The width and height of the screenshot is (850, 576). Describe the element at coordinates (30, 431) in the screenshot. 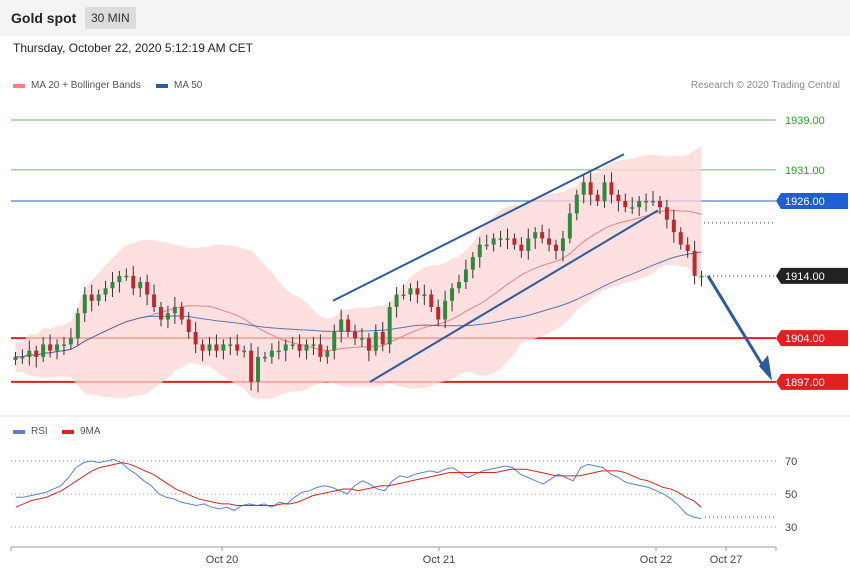

I see `legend-rsi: RSI` at that location.